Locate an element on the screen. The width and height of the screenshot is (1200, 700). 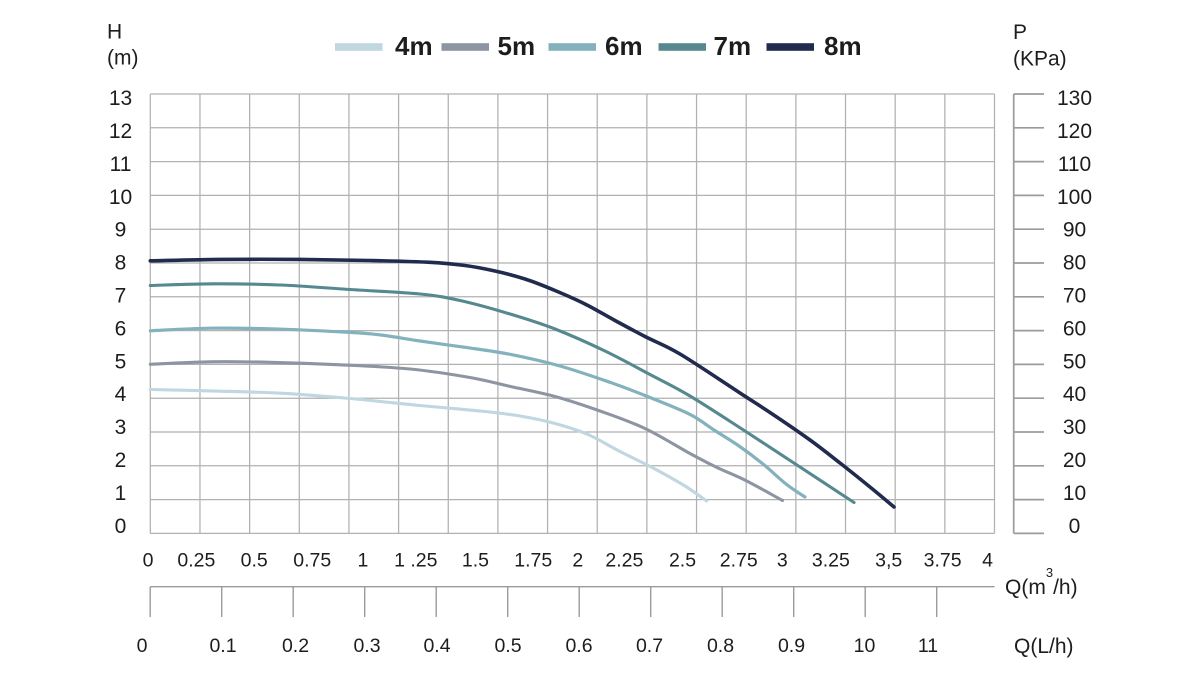
svg-text: 0.25 is located at coordinates (196, 561).